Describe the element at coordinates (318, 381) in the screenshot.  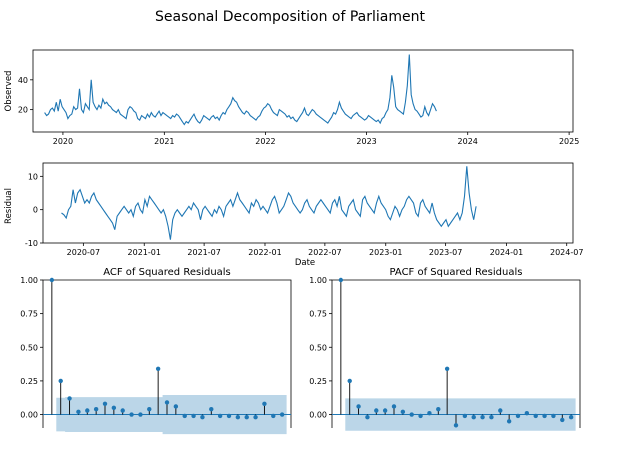
I see `pacf-ytick-label: 0.25` at that location.